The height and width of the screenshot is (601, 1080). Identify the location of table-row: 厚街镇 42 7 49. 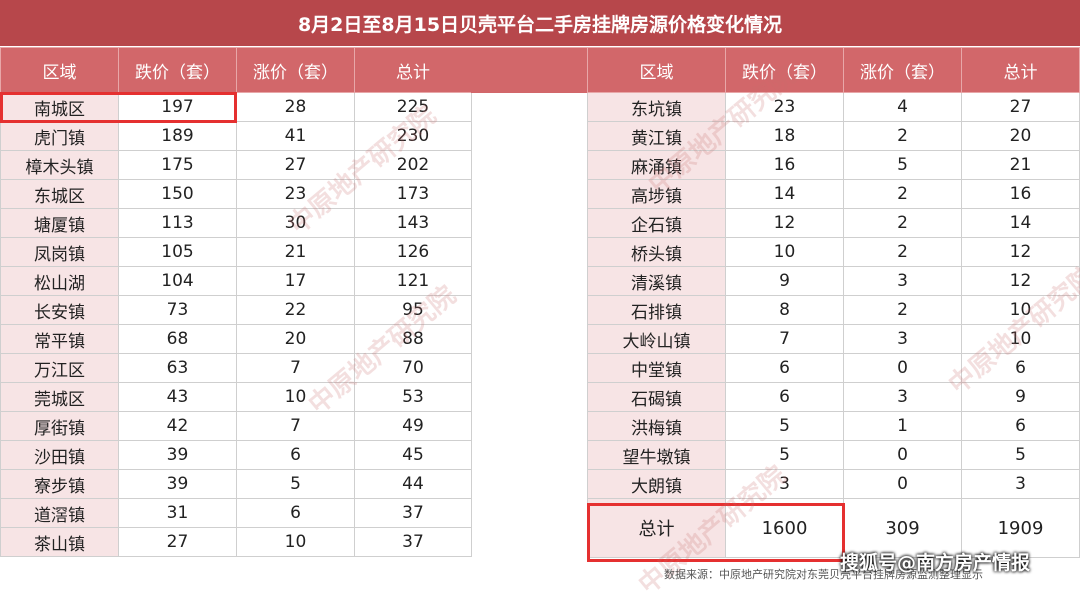
(236, 426).